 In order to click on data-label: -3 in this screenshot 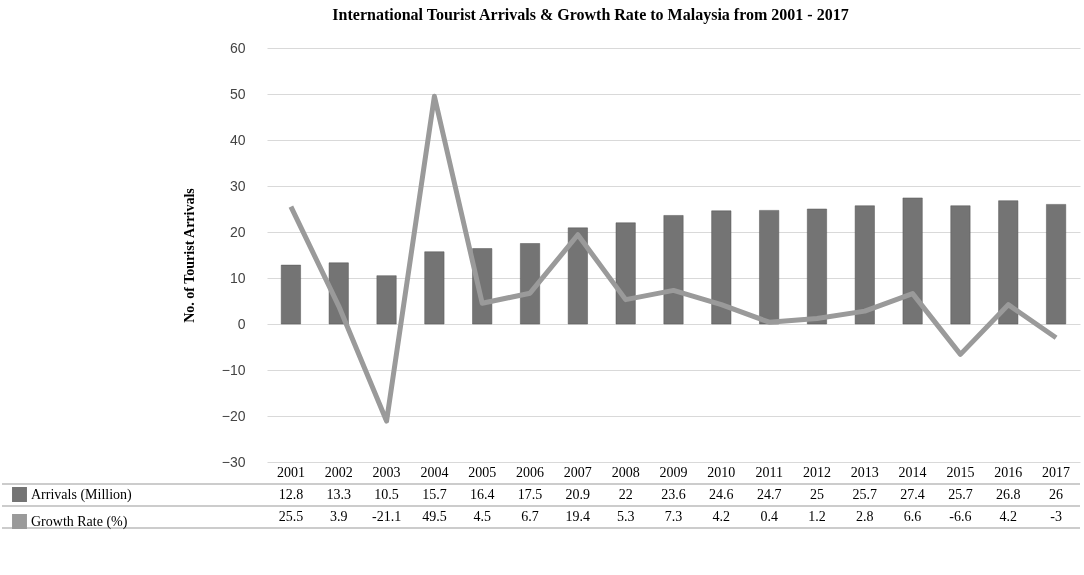, I will do `click(1056, 516)`.